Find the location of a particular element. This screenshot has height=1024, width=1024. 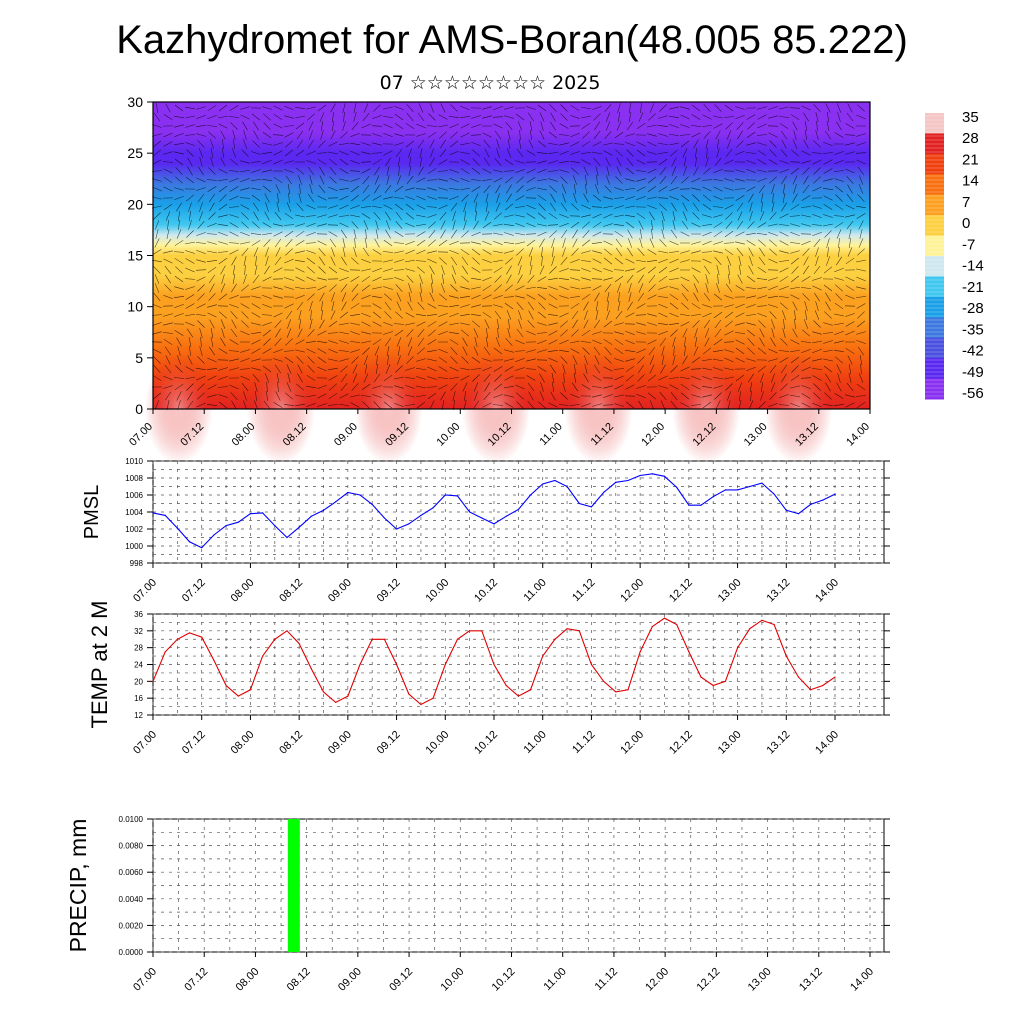

y-axis-title: PMSL is located at coordinates (92, 512).